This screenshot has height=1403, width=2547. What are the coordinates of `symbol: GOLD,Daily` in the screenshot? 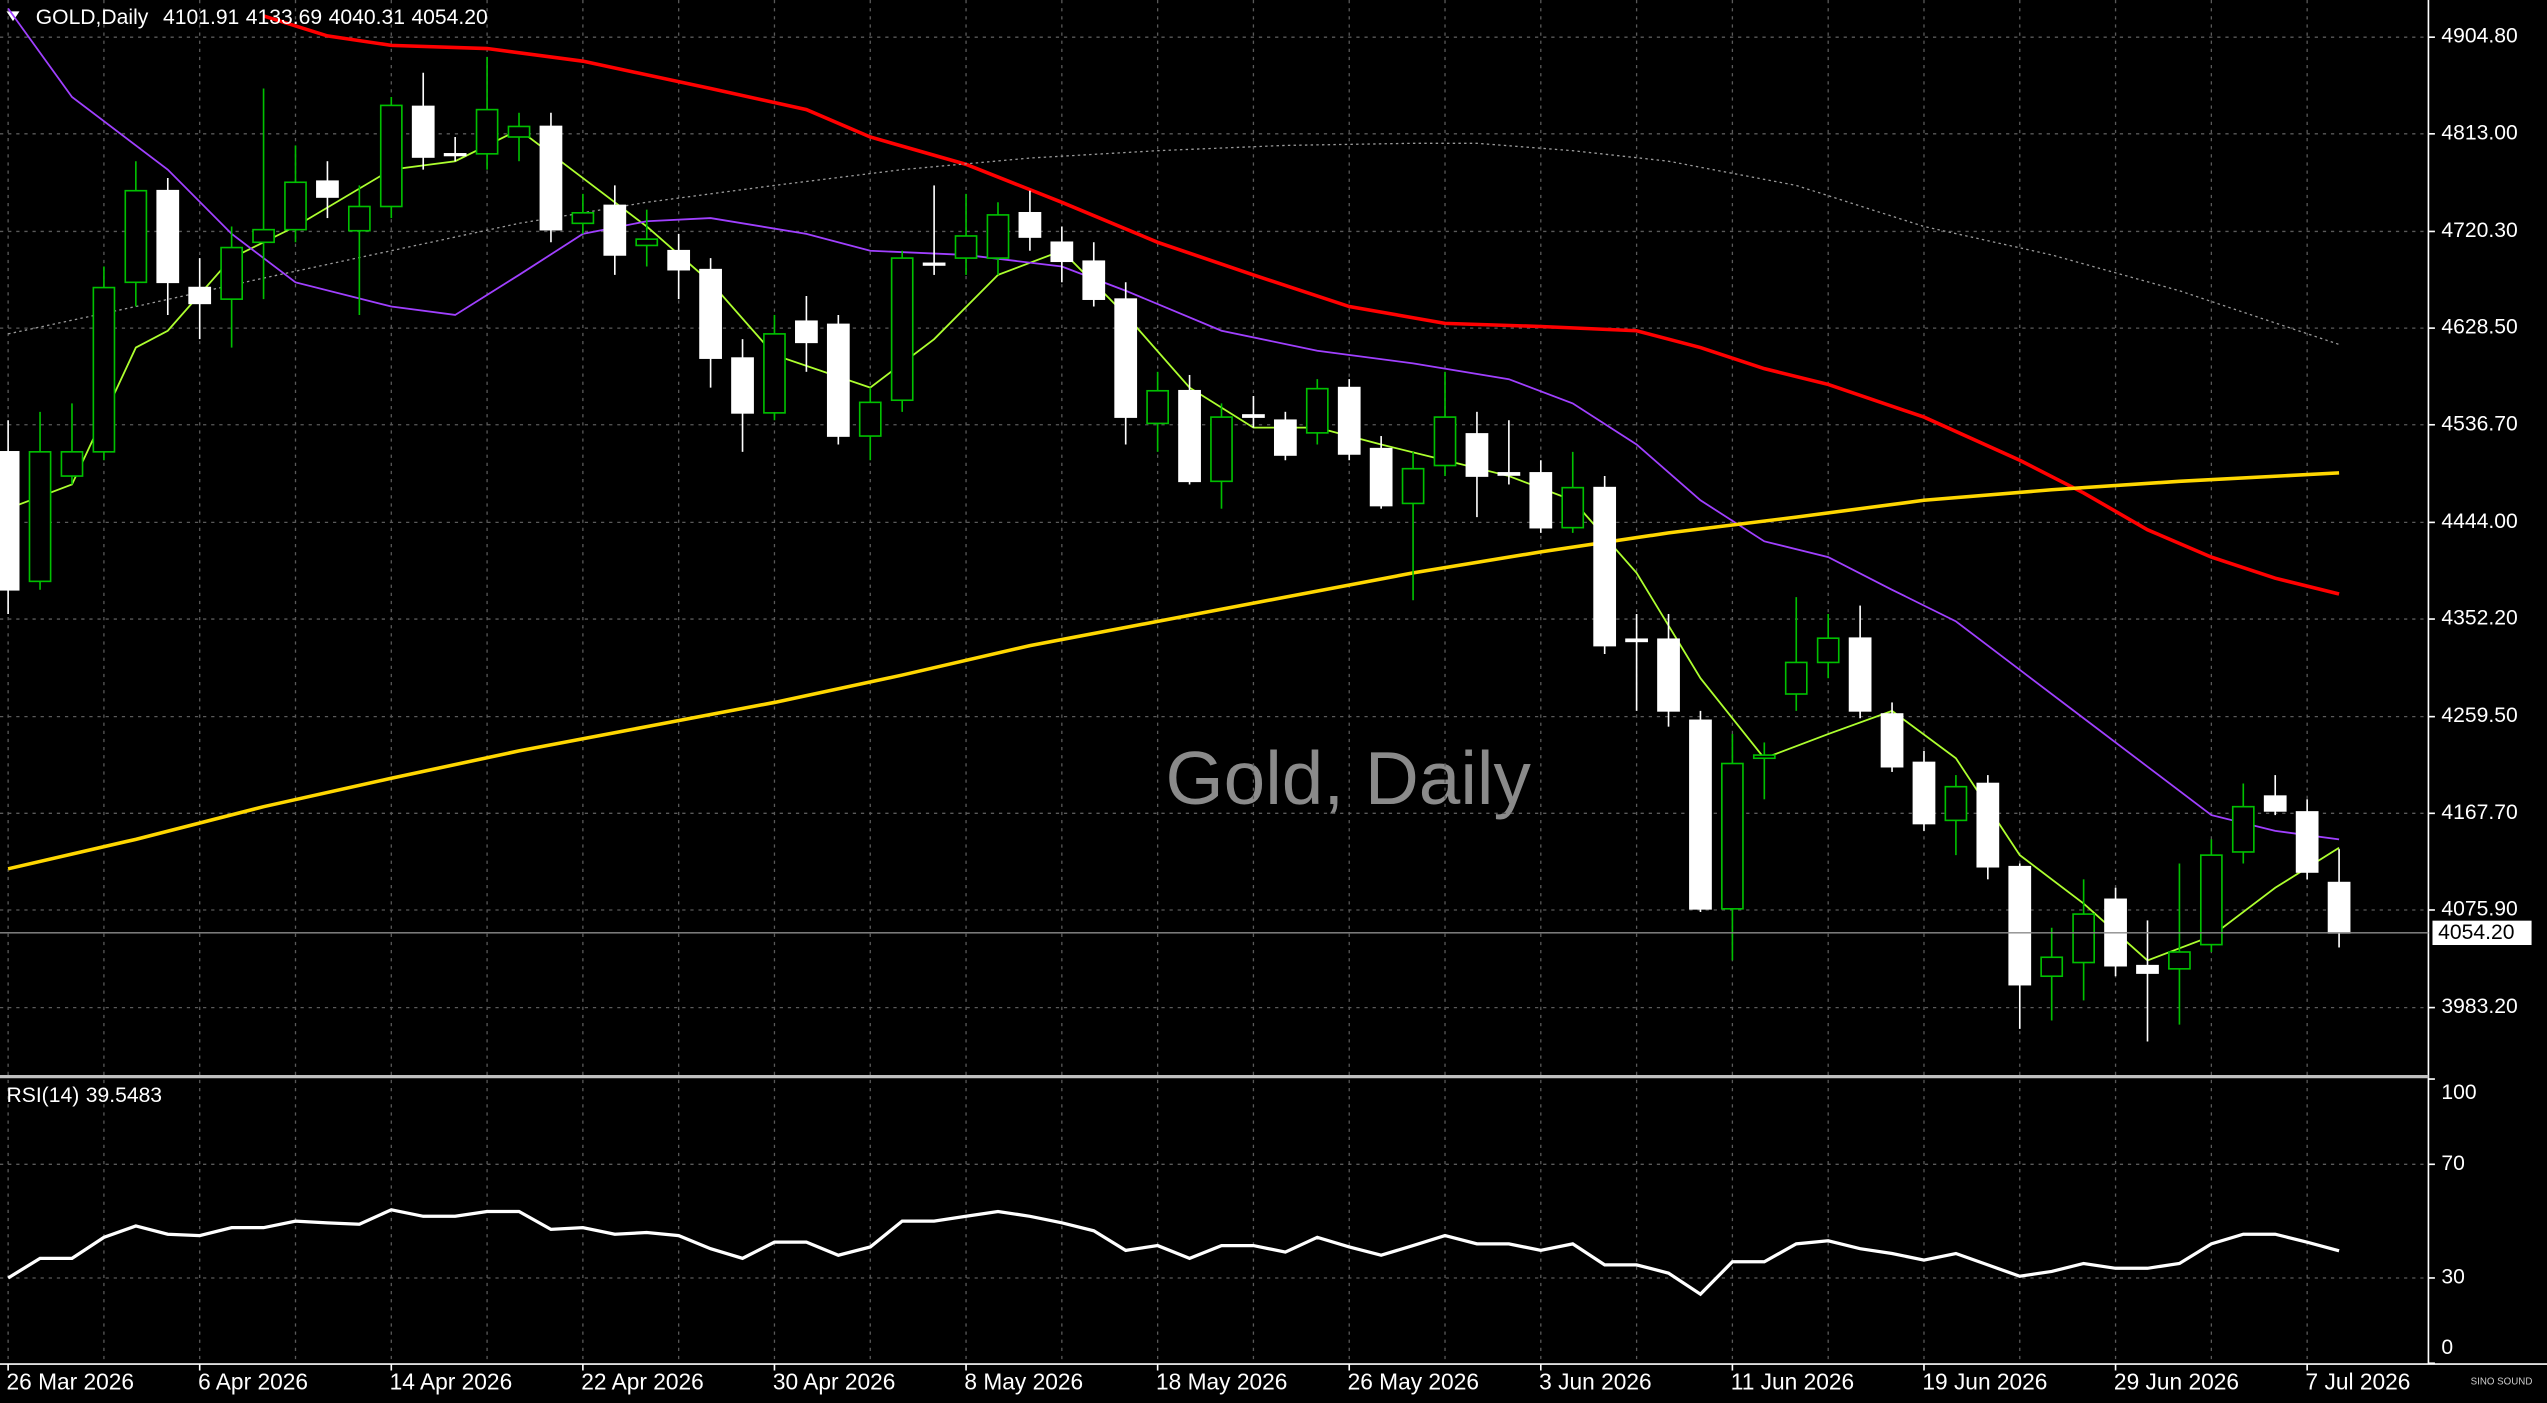 It's located at (92, 16).